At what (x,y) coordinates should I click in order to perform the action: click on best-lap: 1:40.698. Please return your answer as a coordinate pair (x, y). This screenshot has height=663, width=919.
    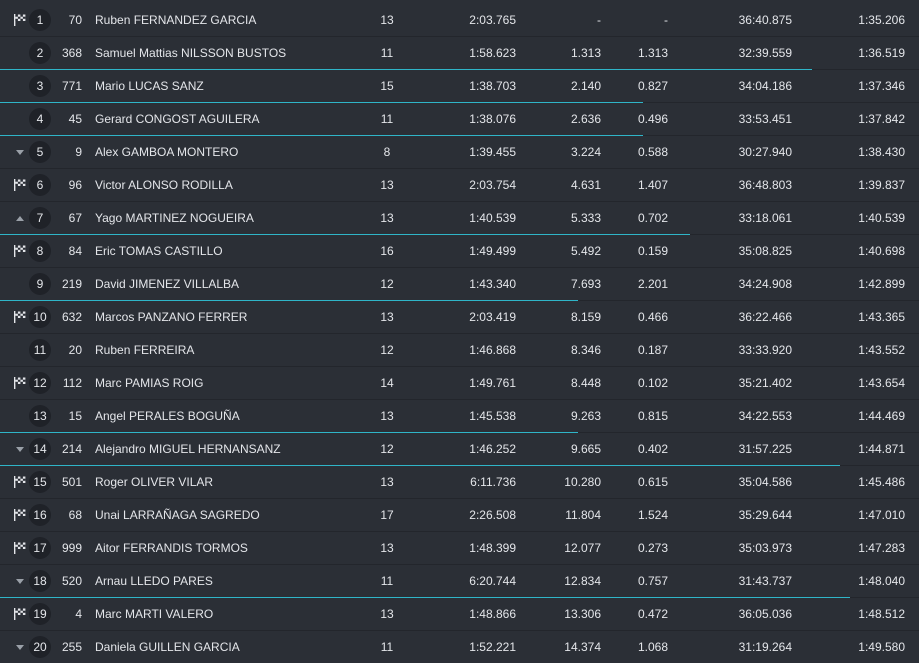
    Looking at the image, I should click on (881, 251).